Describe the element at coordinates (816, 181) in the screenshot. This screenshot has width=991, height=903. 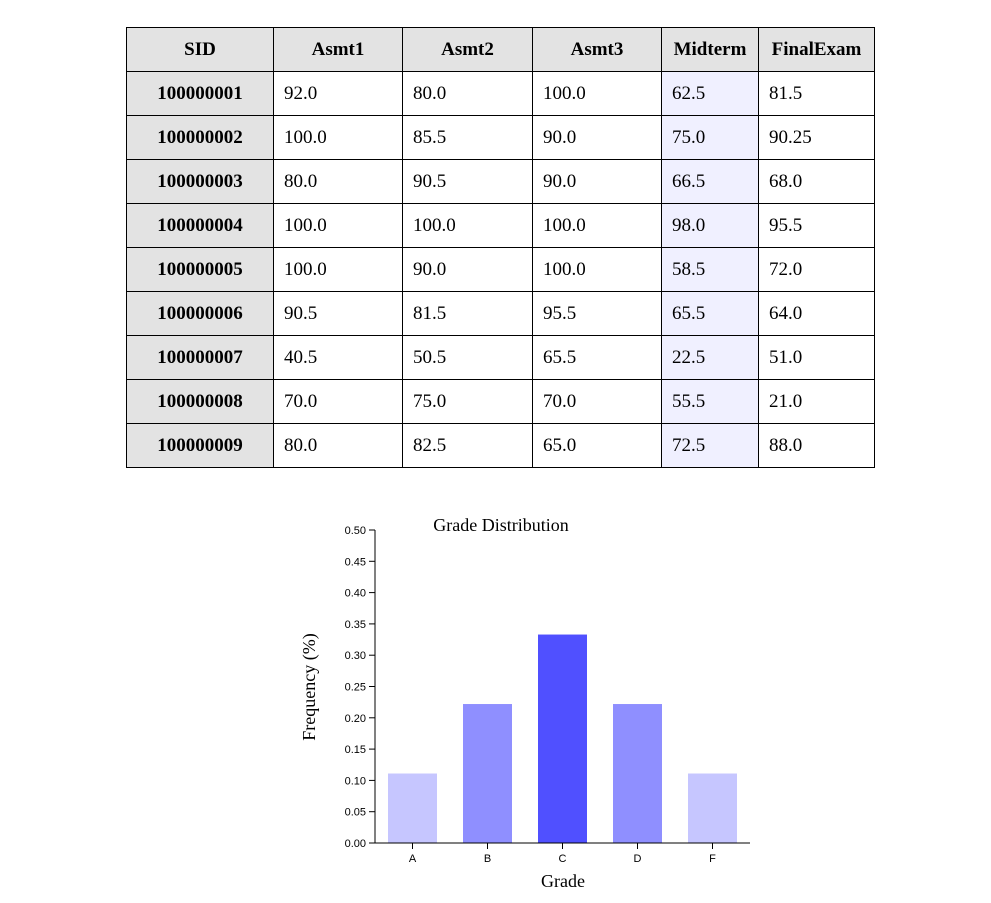
I see `table-cell-finalexam: 68.0` at that location.